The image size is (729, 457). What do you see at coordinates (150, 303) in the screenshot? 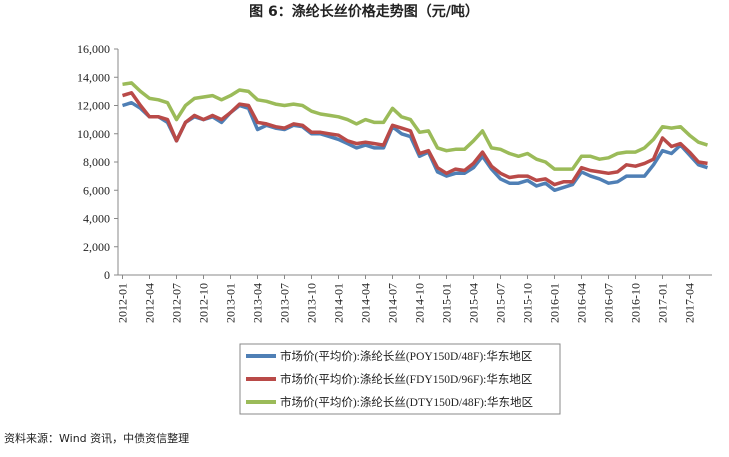
I see `x-tick-label: 2012-04` at bounding box center [150, 303].